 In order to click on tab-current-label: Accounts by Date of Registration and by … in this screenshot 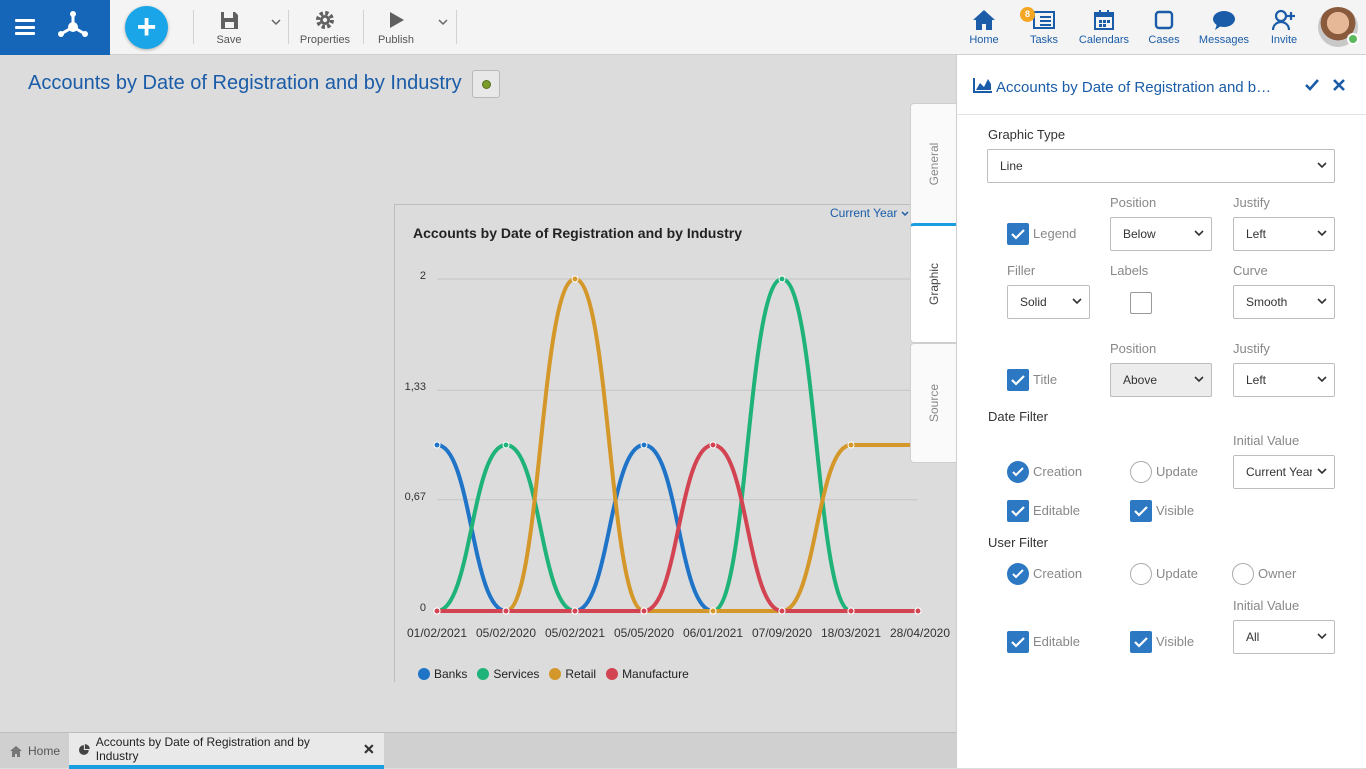, I will do `click(202, 749)`.